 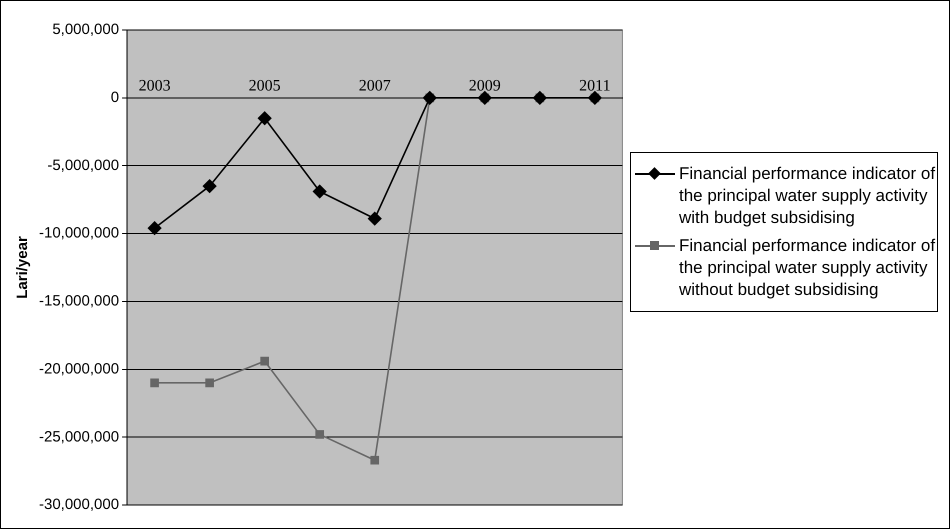 What do you see at coordinates (79, 301) in the screenshot?
I see `y-tick-label: -15,000,000` at bounding box center [79, 301].